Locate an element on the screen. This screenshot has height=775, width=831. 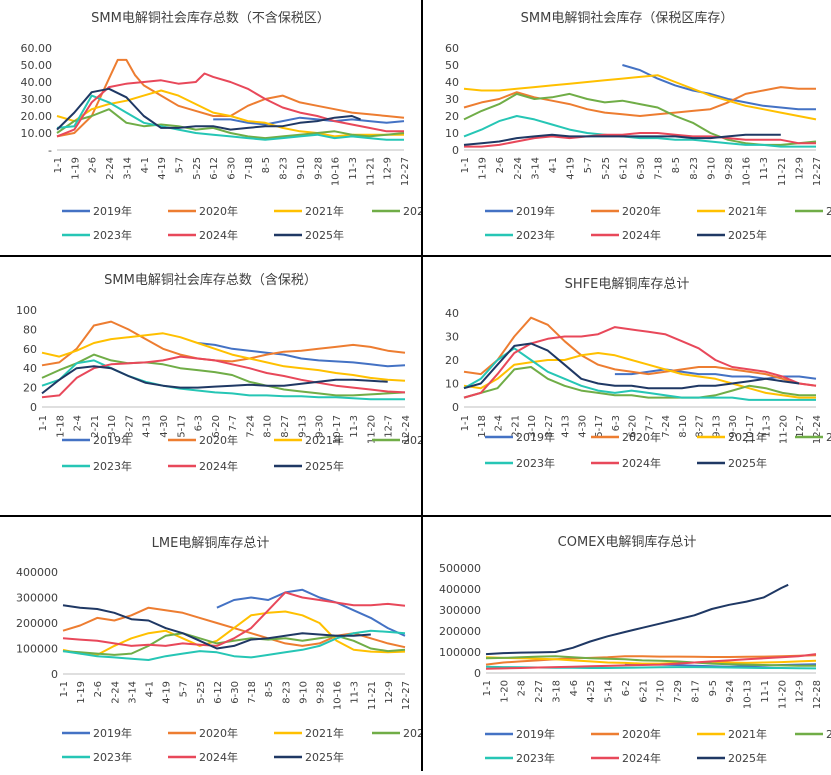
x-tick-label: 2-24 is located at coordinates (115, 692).